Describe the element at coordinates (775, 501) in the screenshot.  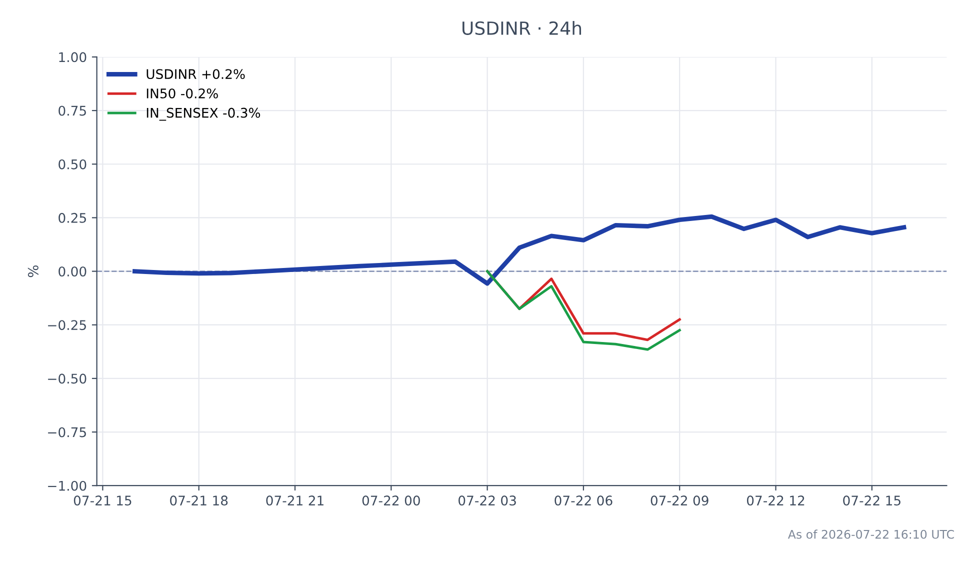
I see `x-tick-label: 07-22 12` at that location.